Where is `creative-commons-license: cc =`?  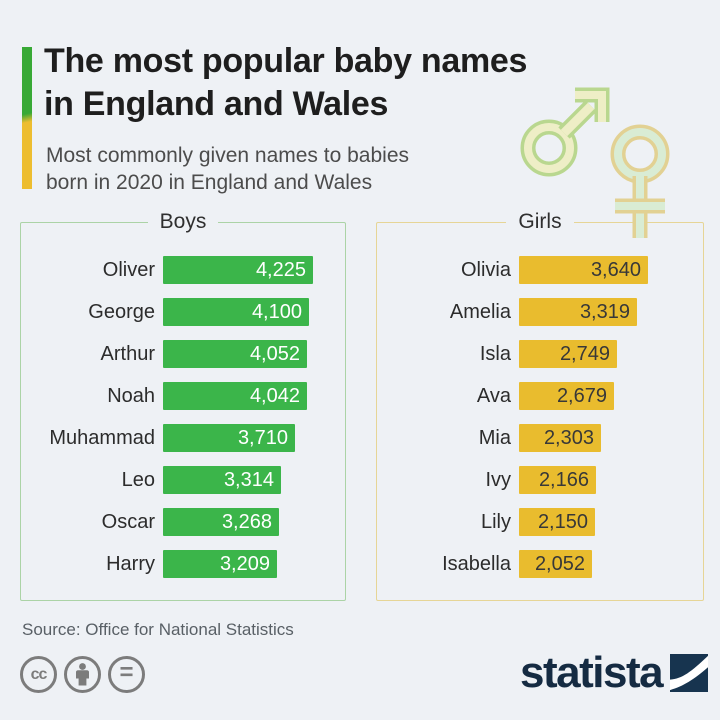 creative-commons-license: cc = is located at coordinates (82, 674).